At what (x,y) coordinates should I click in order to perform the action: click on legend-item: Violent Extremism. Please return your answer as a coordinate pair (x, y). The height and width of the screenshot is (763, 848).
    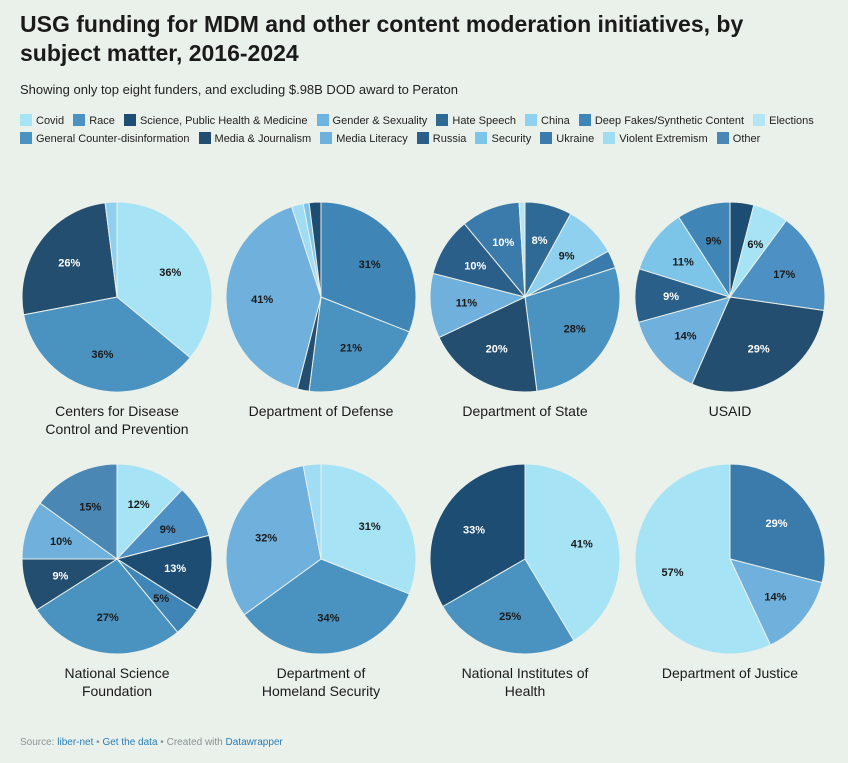
    Looking at the image, I should click on (655, 138).